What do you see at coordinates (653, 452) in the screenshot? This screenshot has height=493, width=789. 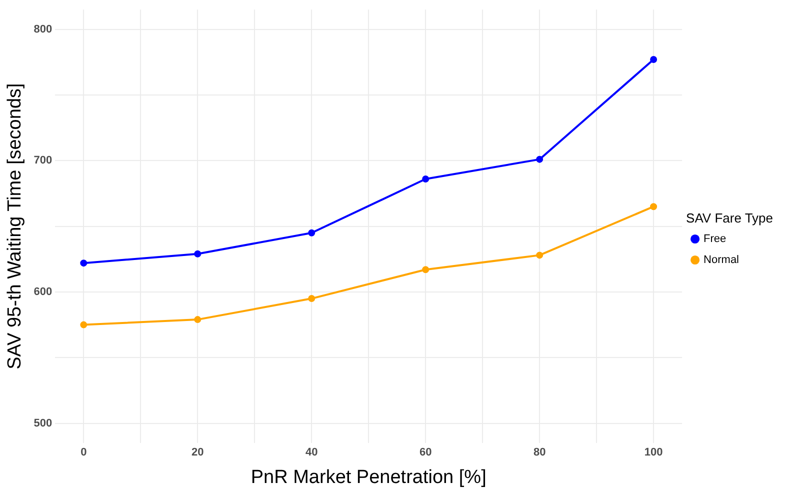 I see `x-tick-label: 100` at bounding box center [653, 452].